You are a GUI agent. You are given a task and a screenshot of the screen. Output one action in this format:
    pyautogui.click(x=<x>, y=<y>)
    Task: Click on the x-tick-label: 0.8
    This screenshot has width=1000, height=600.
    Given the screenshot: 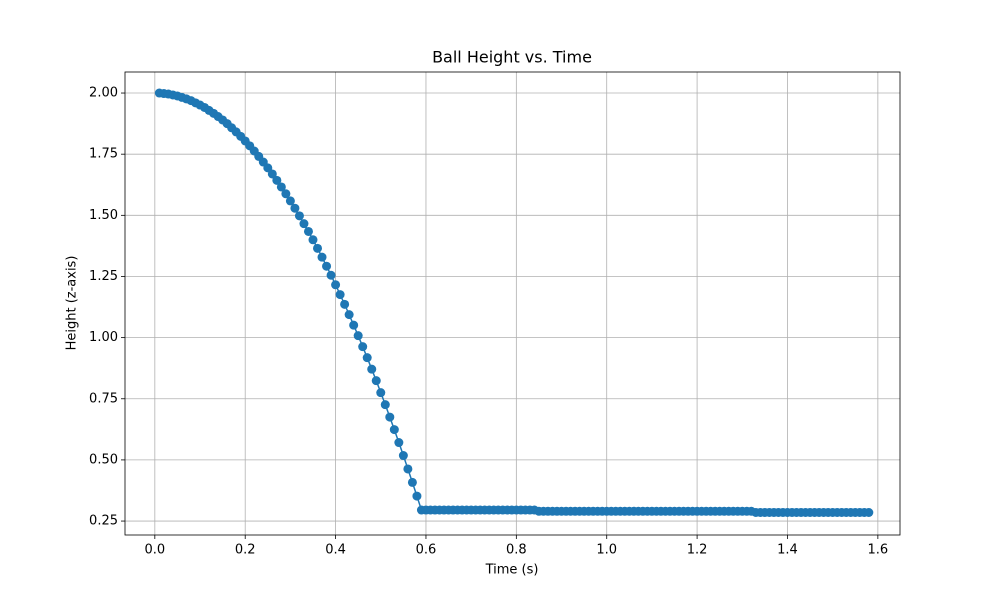 What is the action you would take?
    pyautogui.click(x=516, y=550)
    